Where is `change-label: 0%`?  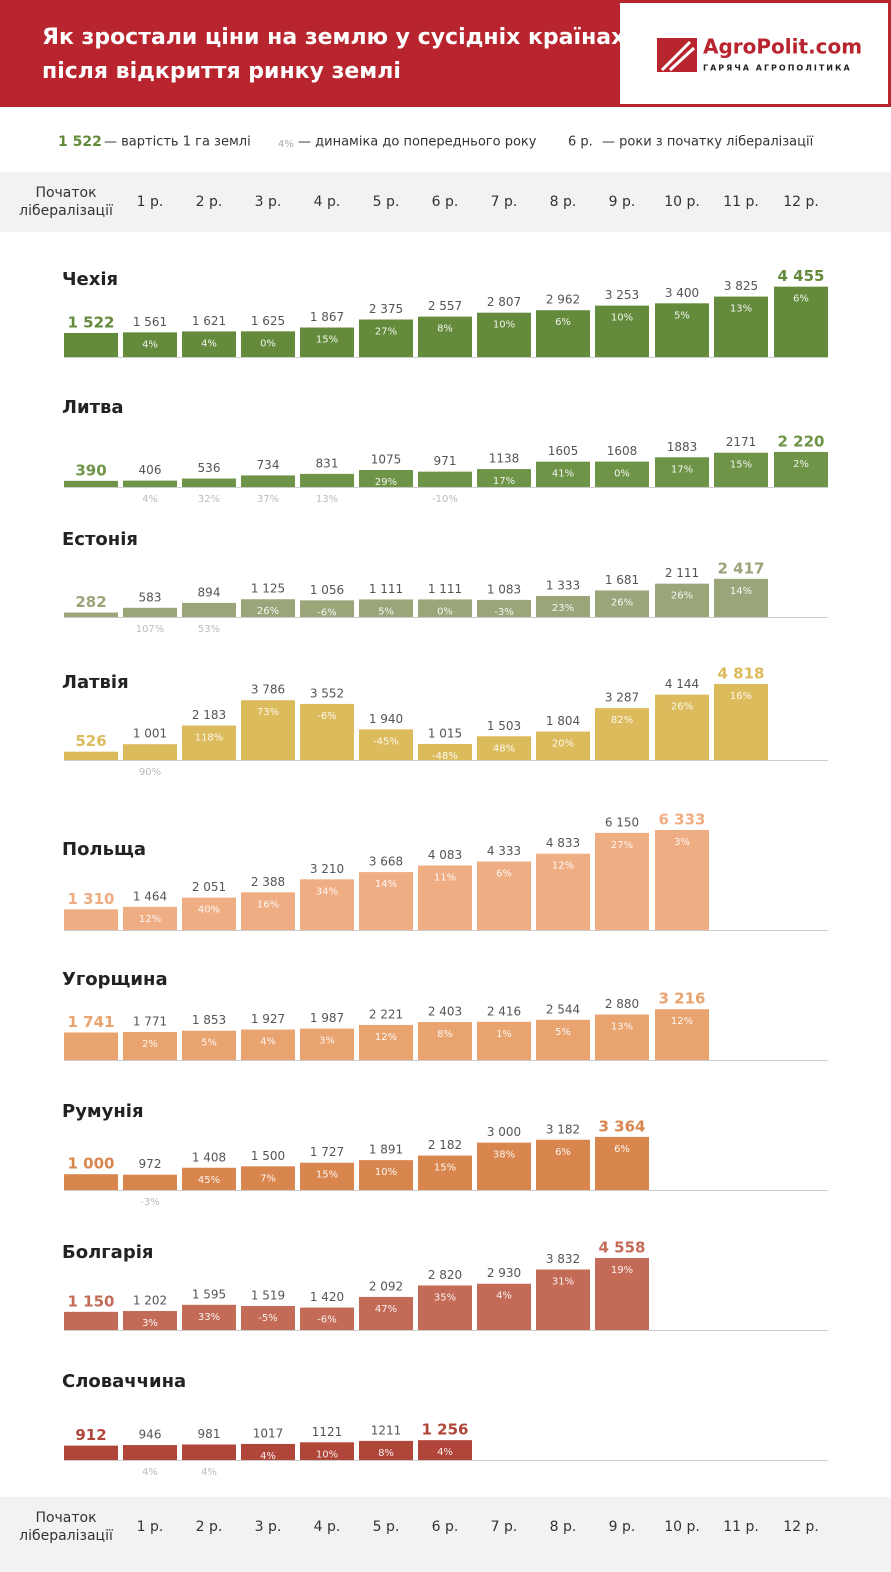 change-label: 0% is located at coordinates (622, 474).